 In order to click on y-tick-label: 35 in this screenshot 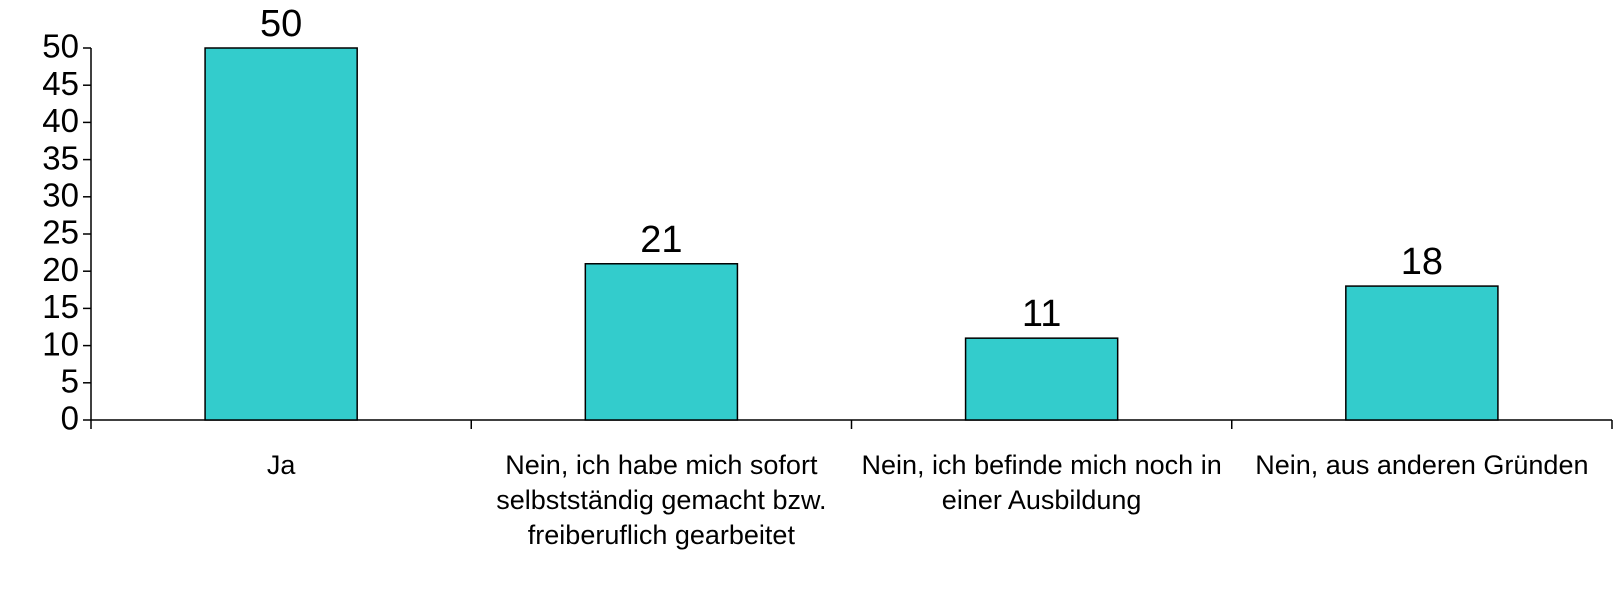, I will do `click(60, 157)`.